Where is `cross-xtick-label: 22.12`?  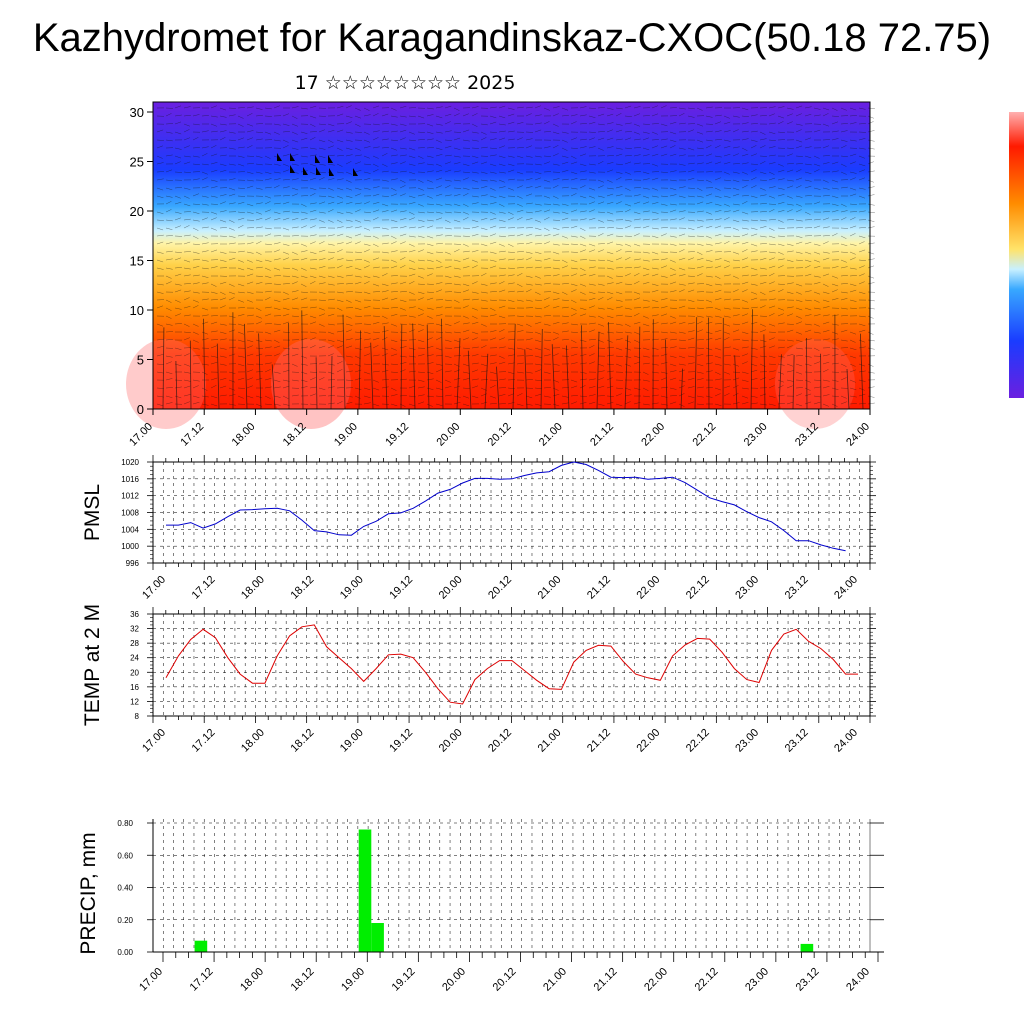 cross-xtick-label: 22.12 is located at coordinates (705, 435).